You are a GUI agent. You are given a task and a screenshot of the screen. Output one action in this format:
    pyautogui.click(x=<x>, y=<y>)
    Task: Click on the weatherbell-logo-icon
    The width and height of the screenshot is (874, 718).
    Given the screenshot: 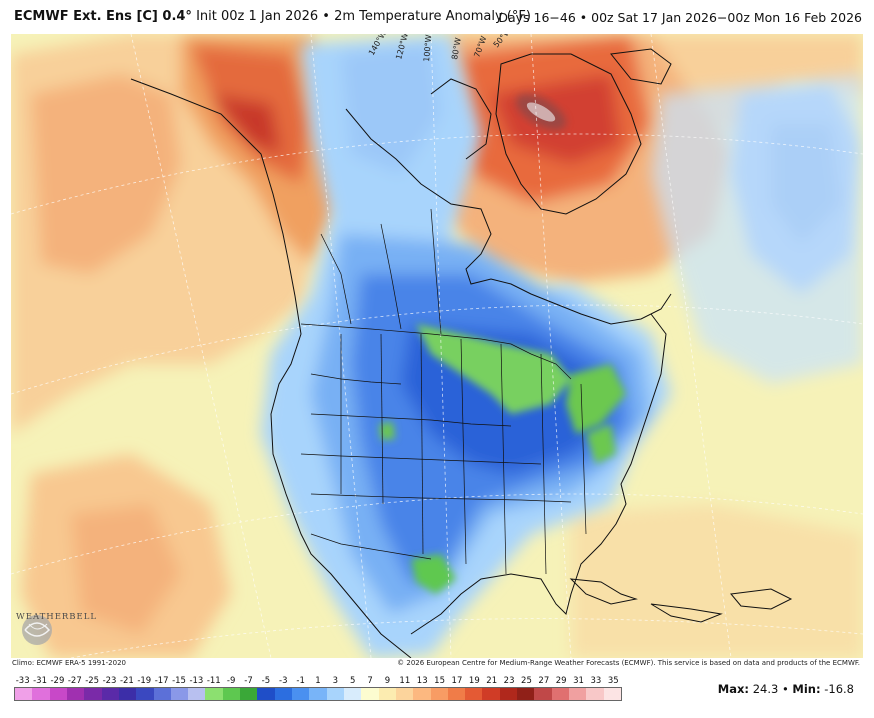 What is the action you would take?
    pyautogui.click(x=37, y=630)
    